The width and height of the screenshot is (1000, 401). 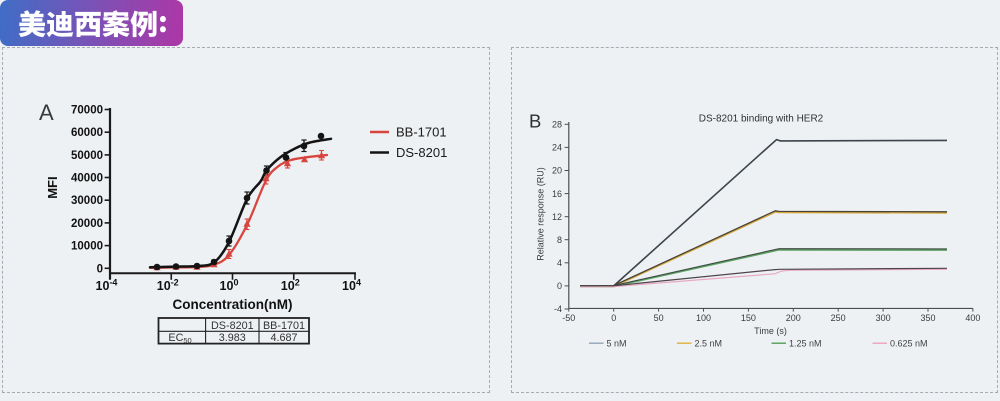 I want to click on svg-text: 70000, so click(x=87, y=111).